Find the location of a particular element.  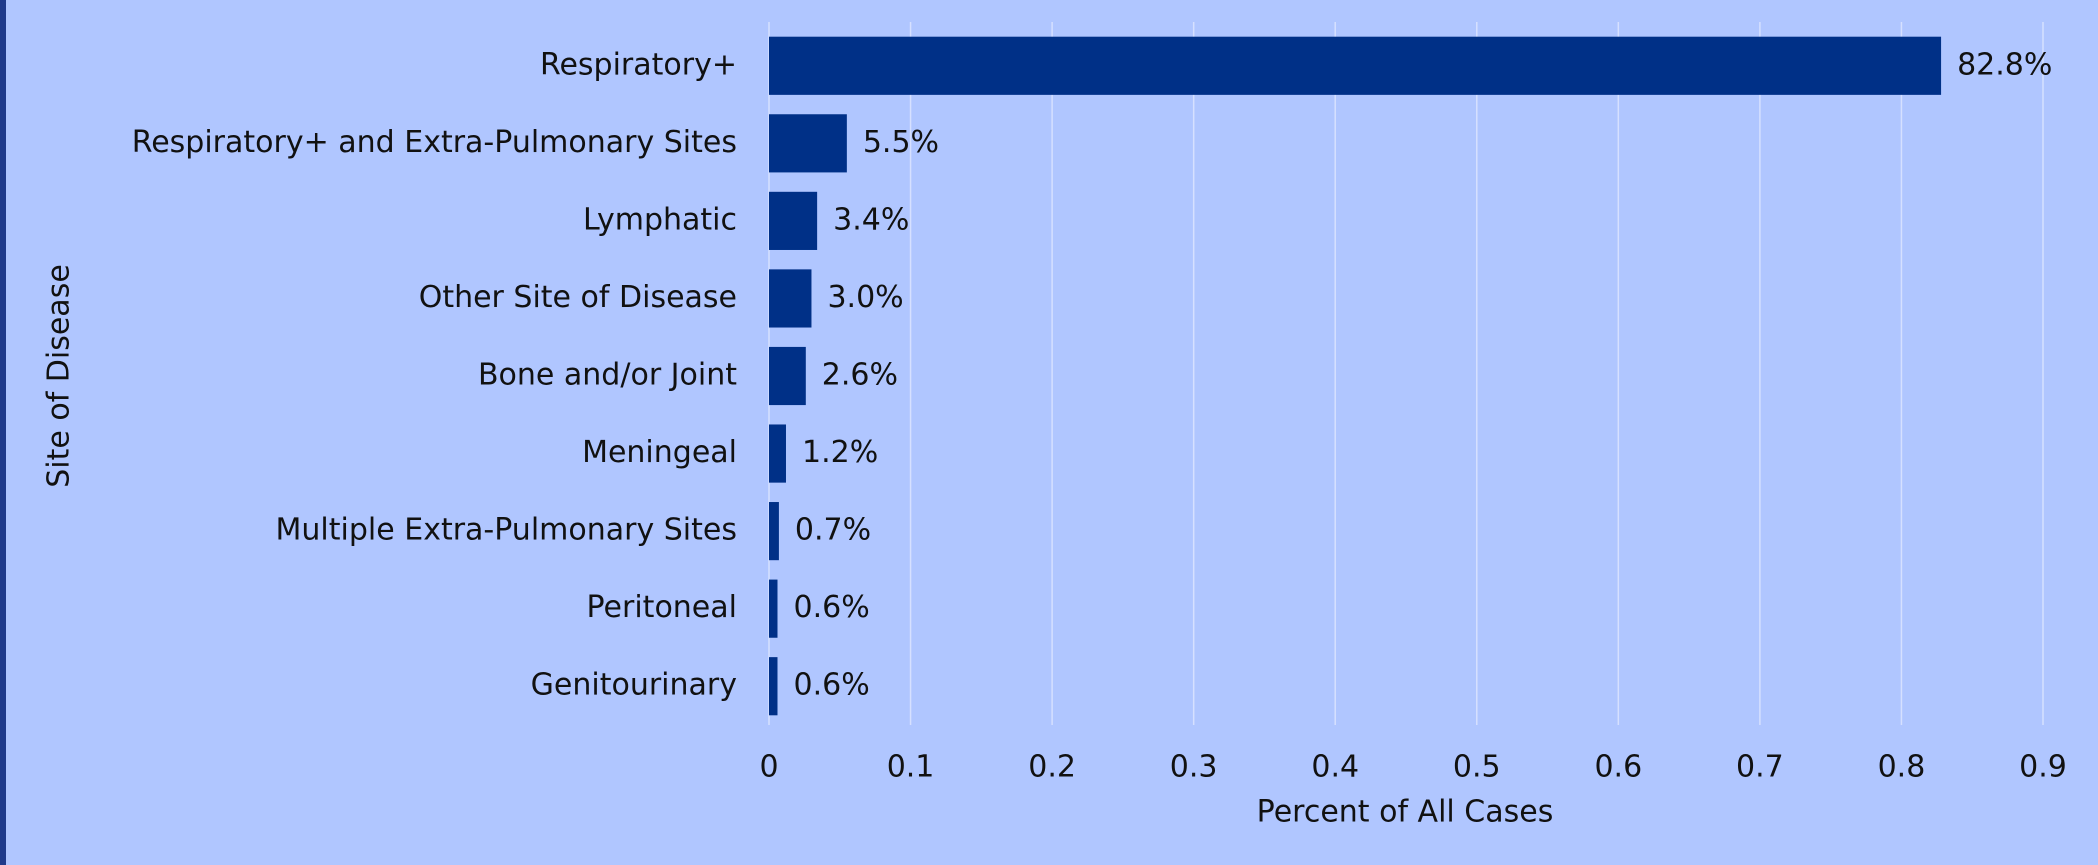

y-tick-label: Genitourinary is located at coordinates (634, 685).